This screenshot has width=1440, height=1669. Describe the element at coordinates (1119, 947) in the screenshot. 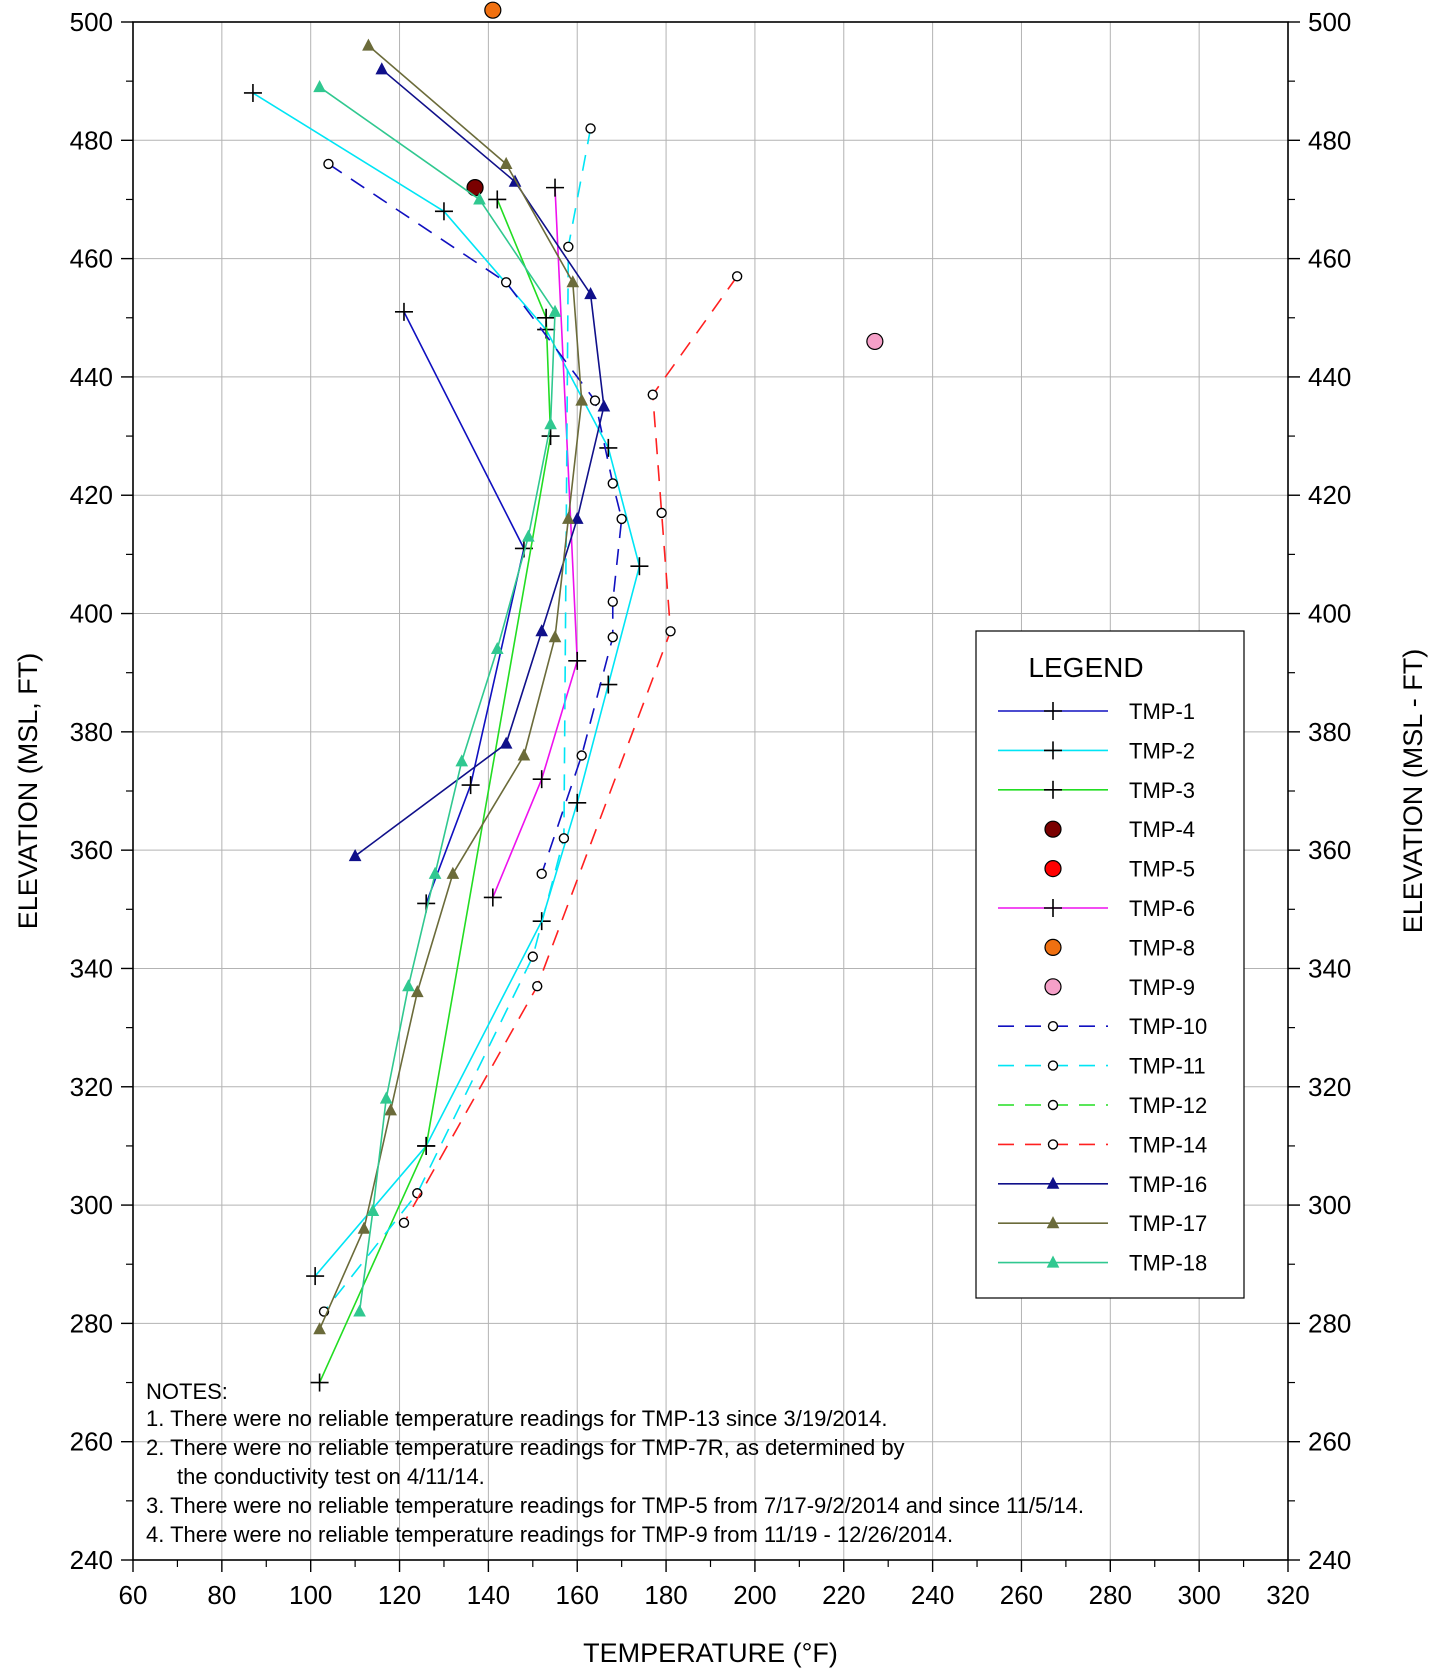

I see `legend-item-tmp-8: TMP-8` at that location.